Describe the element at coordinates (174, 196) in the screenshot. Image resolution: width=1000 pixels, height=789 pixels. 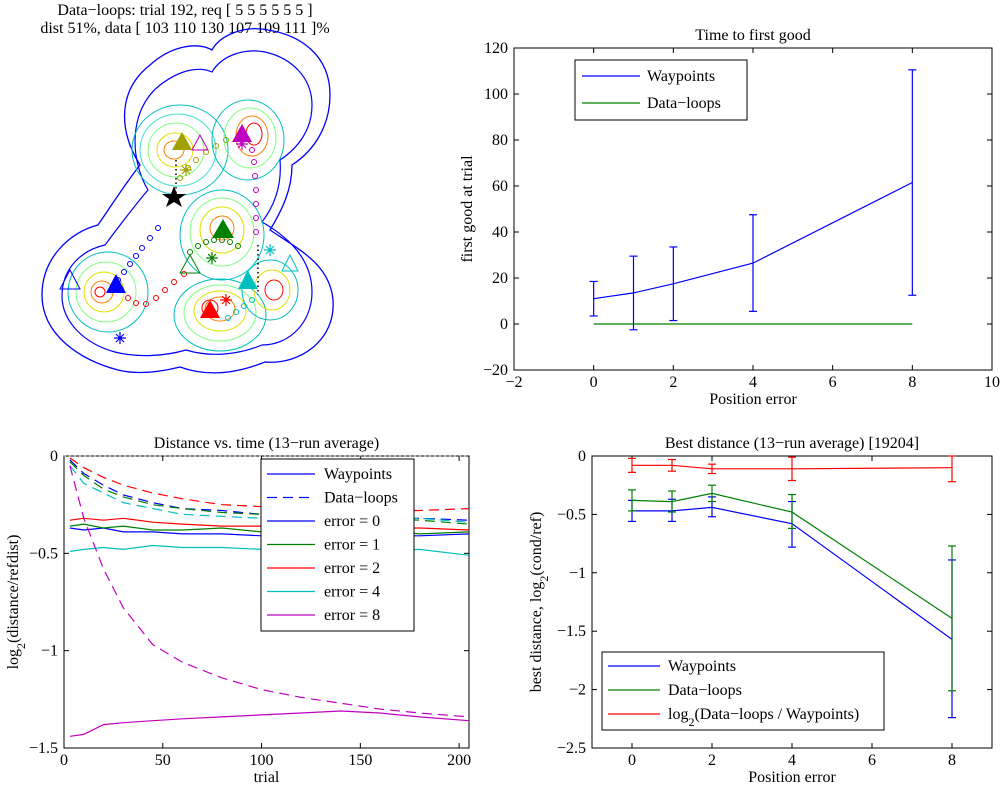
I see `leader-star-marker` at that location.